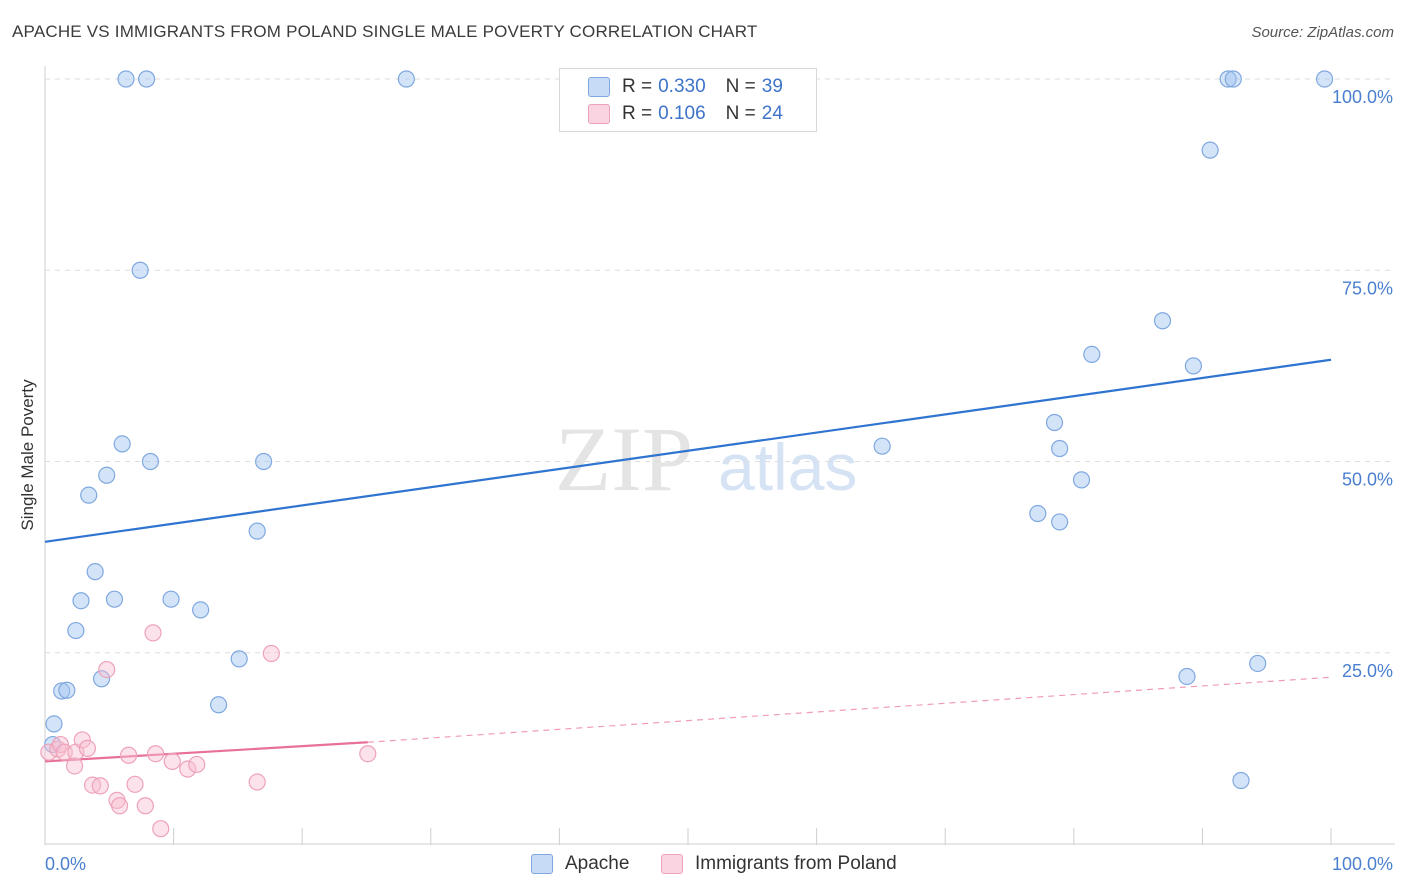 The height and width of the screenshot is (892, 1406). I want to click on legend-item-poland: Immigrants from Poland, so click(779, 864).